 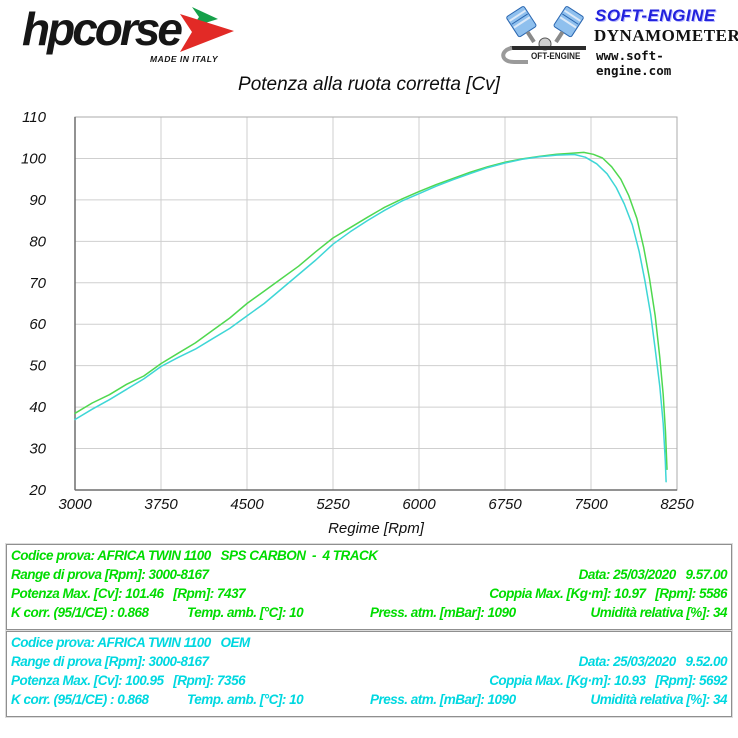 I want to click on x-tick-label: 7500, so click(x=591, y=504).